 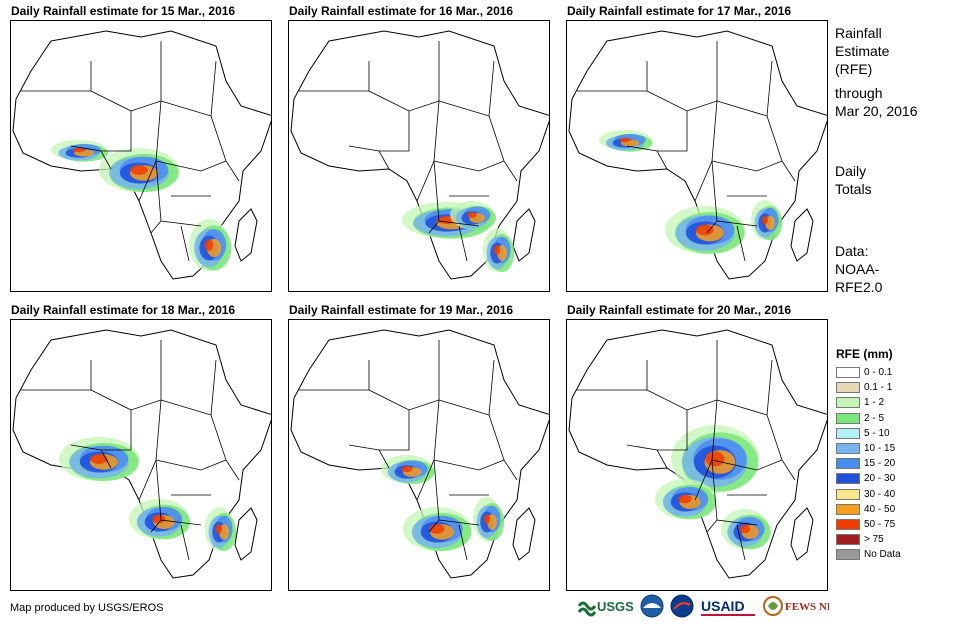 I want to click on legend-label: 40 - 50, so click(x=880, y=509).